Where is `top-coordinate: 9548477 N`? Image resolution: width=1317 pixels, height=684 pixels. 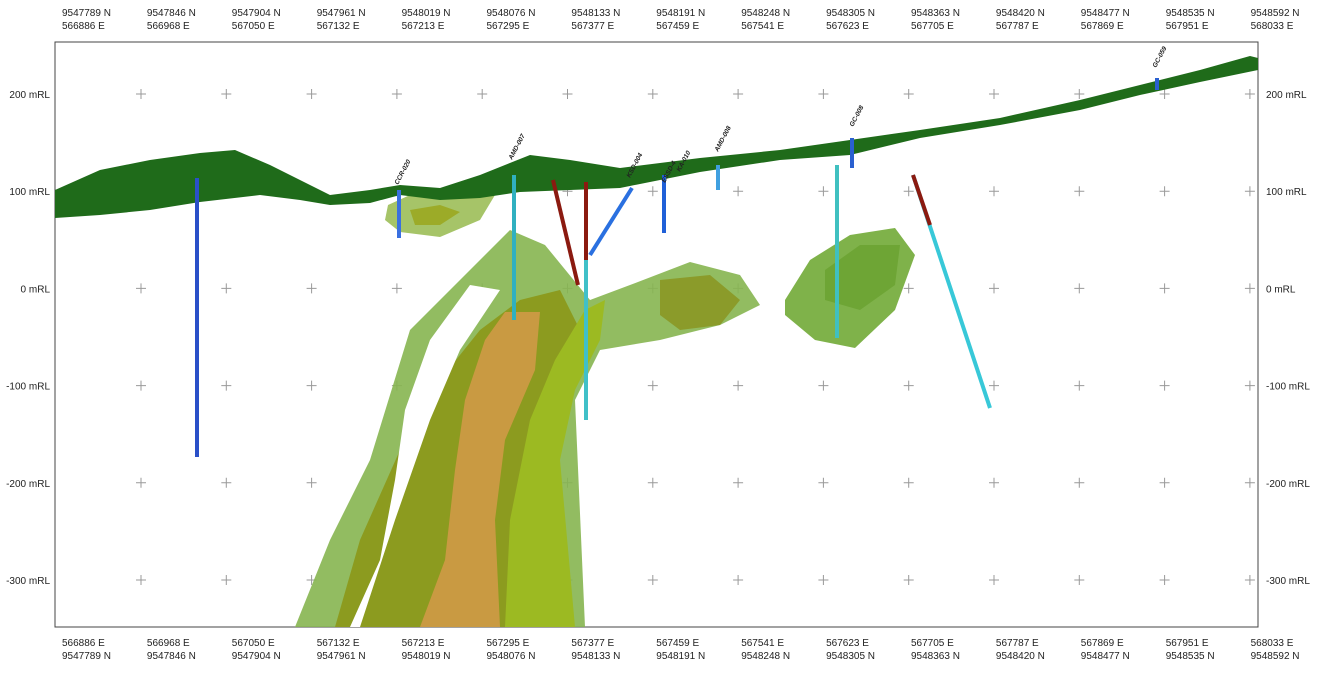 top-coordinate: 9548477 N is located at coordinates (1105, 13).